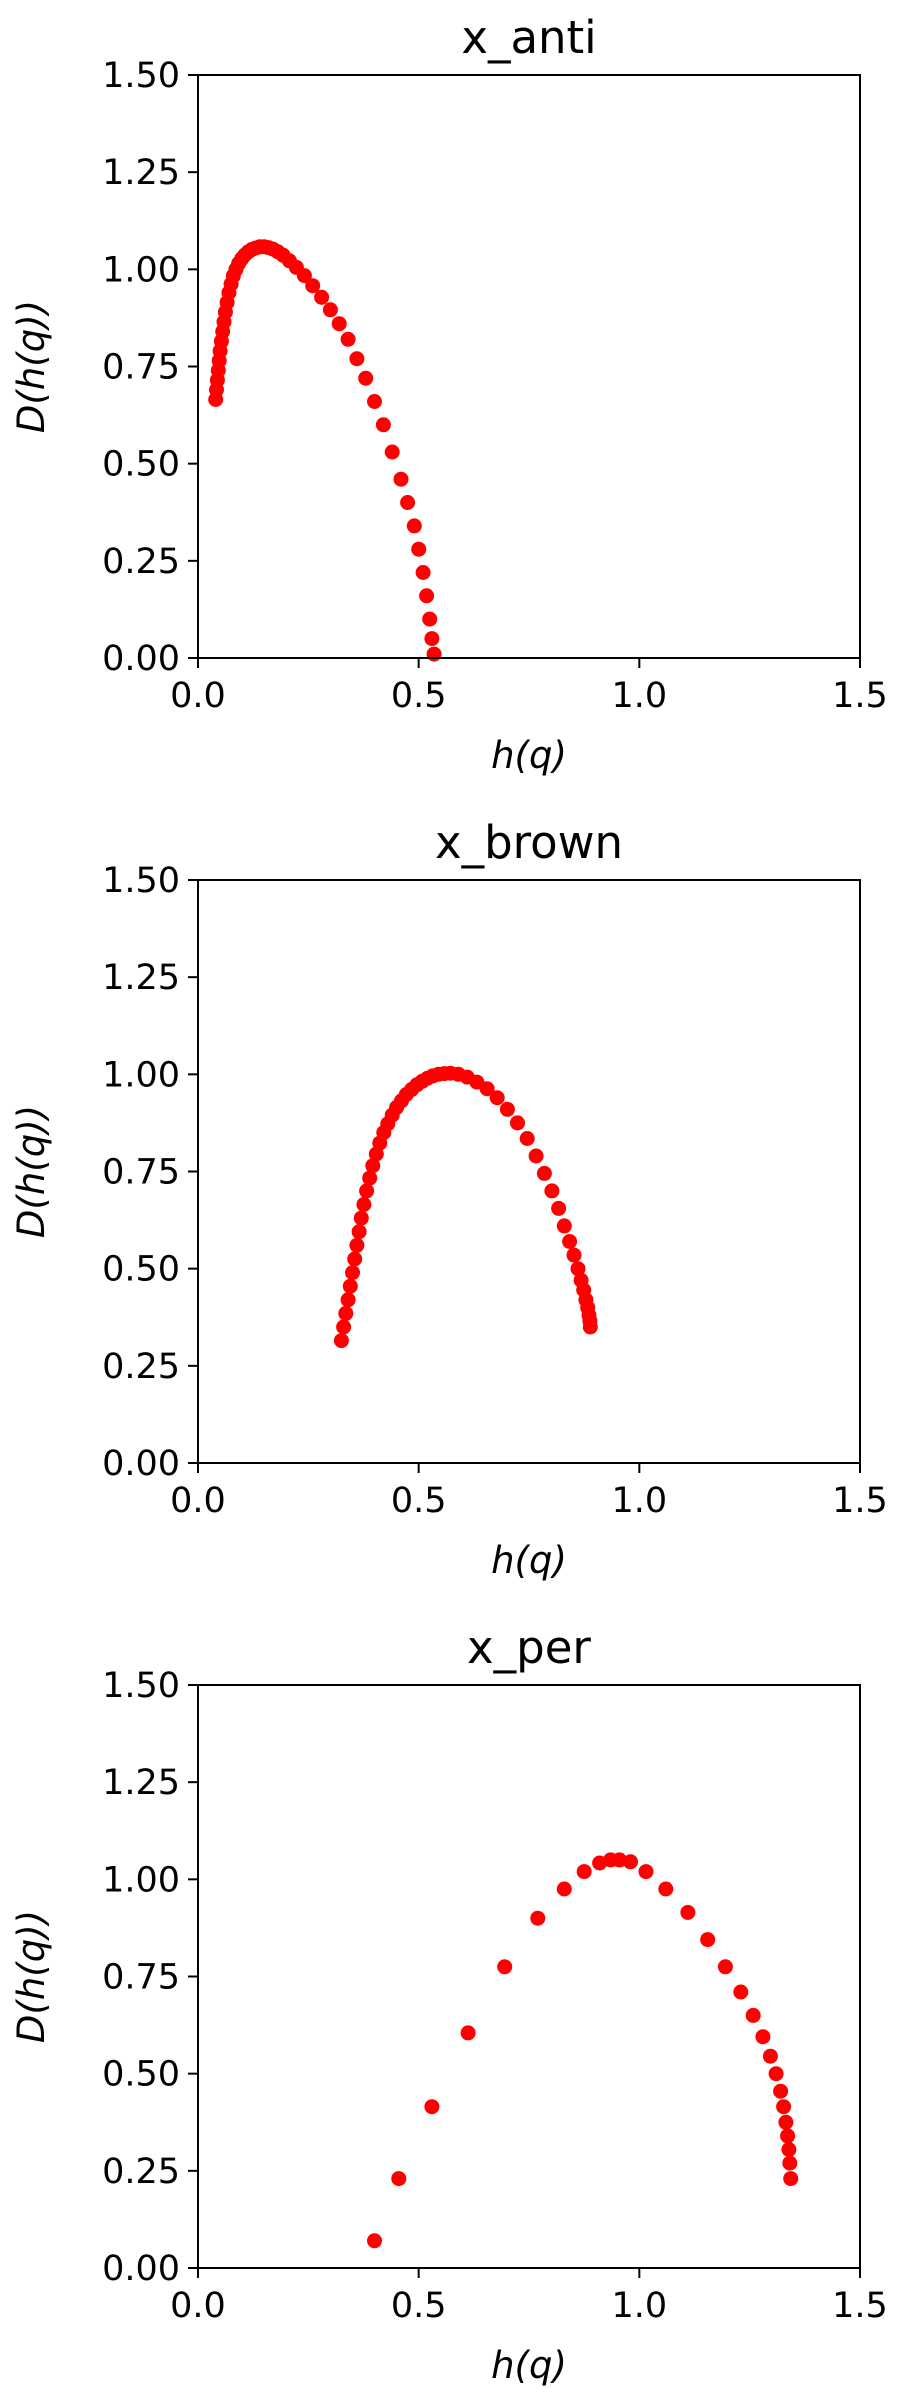 This screenshot has width=900, height=2400. I want to click on y-tick-label: 1.50, so click(141, 1686).